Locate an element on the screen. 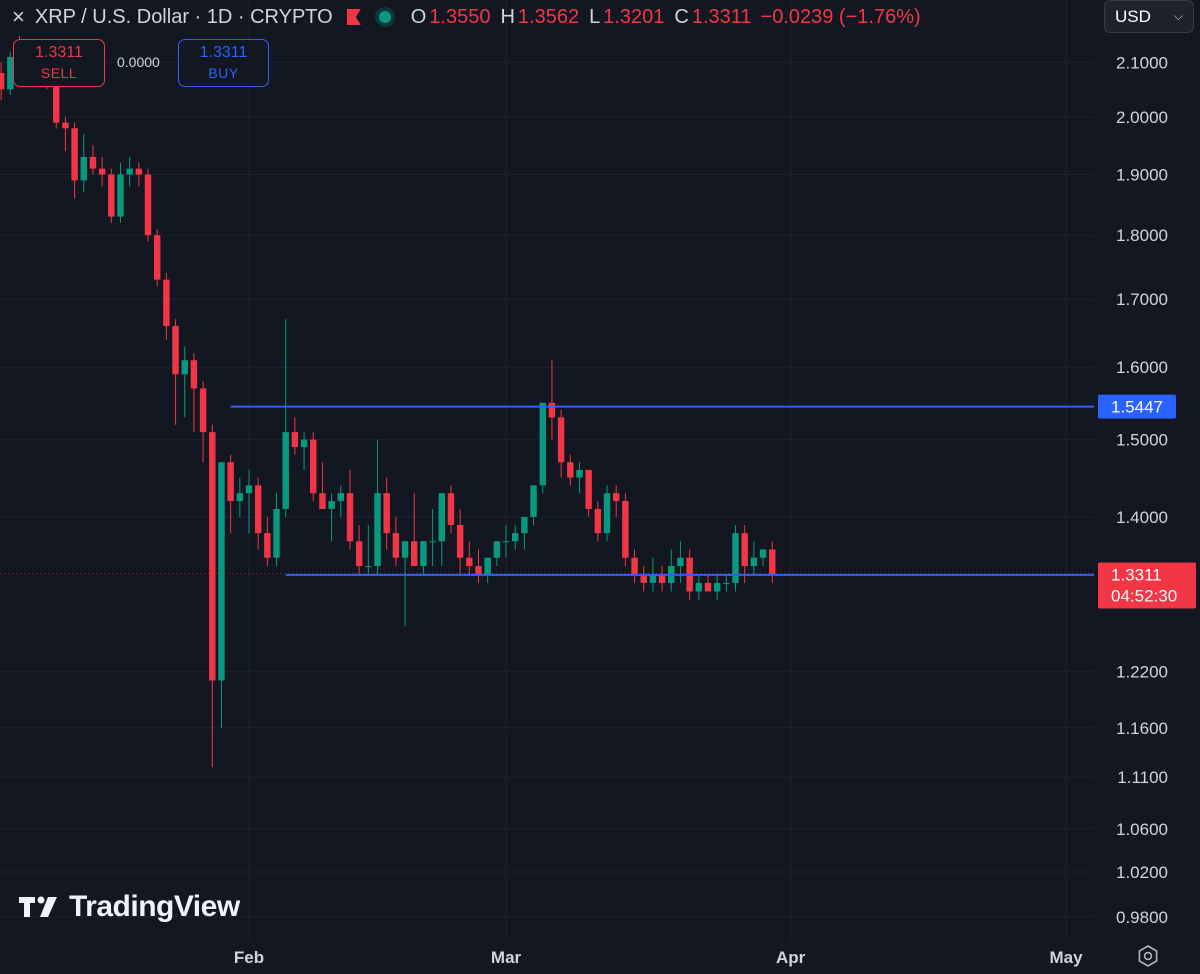  y-axis-tick-label: 1.1600 is located at coordinates (1142, 728).